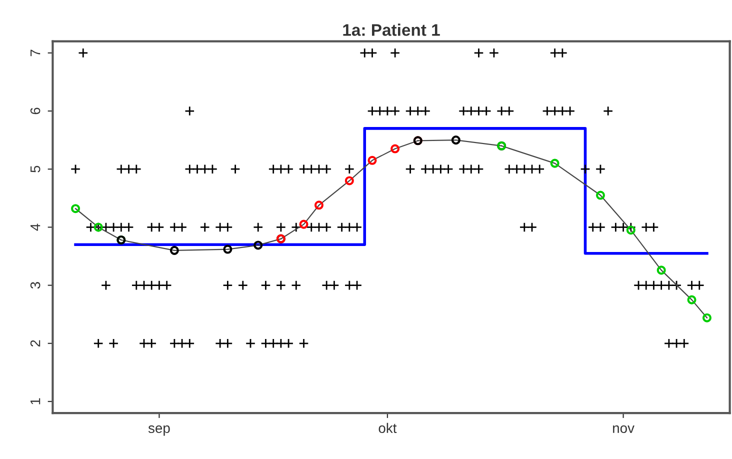 The height and width of the screenshot is (459, 732). I want to click on y-tick-label: 6, so click(35, 111).